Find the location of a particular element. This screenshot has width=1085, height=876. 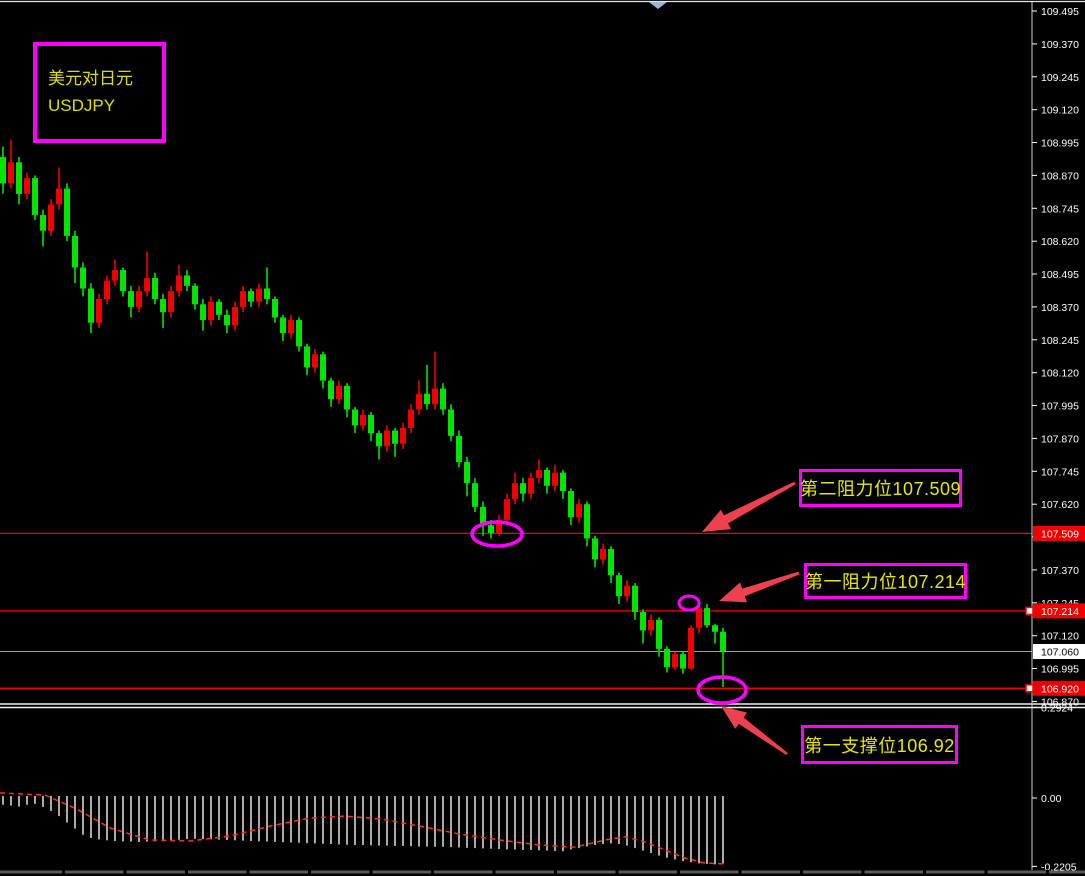

indicator-axis-label: 0.2924 is located at coordinates (1057, 708).